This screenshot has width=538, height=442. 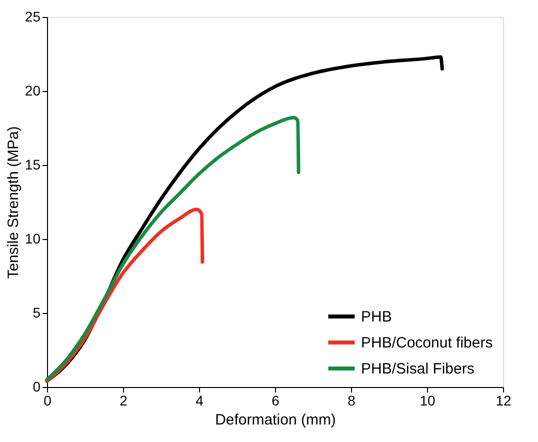 What do you see at coordinates (48, 400) in the screenshot?
I see `x-tick-label: 0` at bounding box center [48, 400].